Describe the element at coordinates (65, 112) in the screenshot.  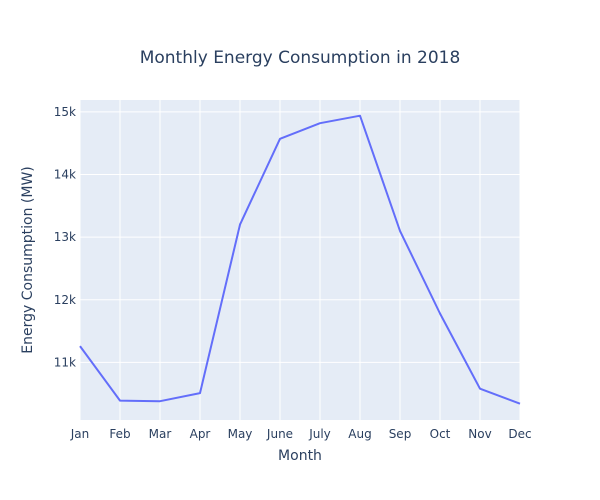
I see `y-tick-label: 15k` at that location.